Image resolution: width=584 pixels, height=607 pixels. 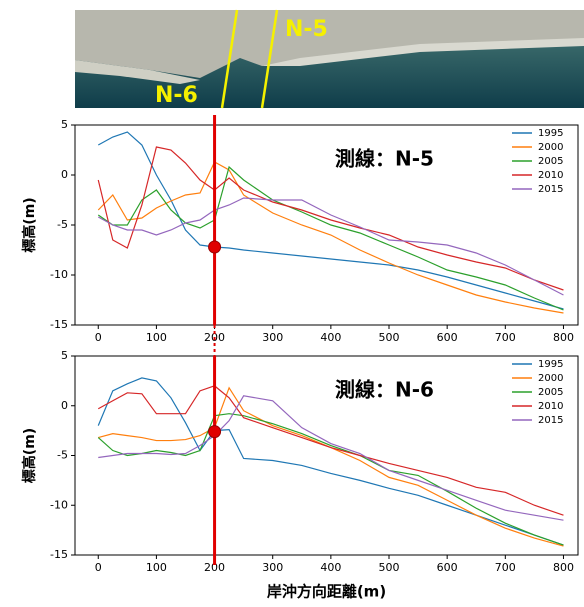 I want to click on aerial-photo: N-5 N-6, so click(x=329, y=59).